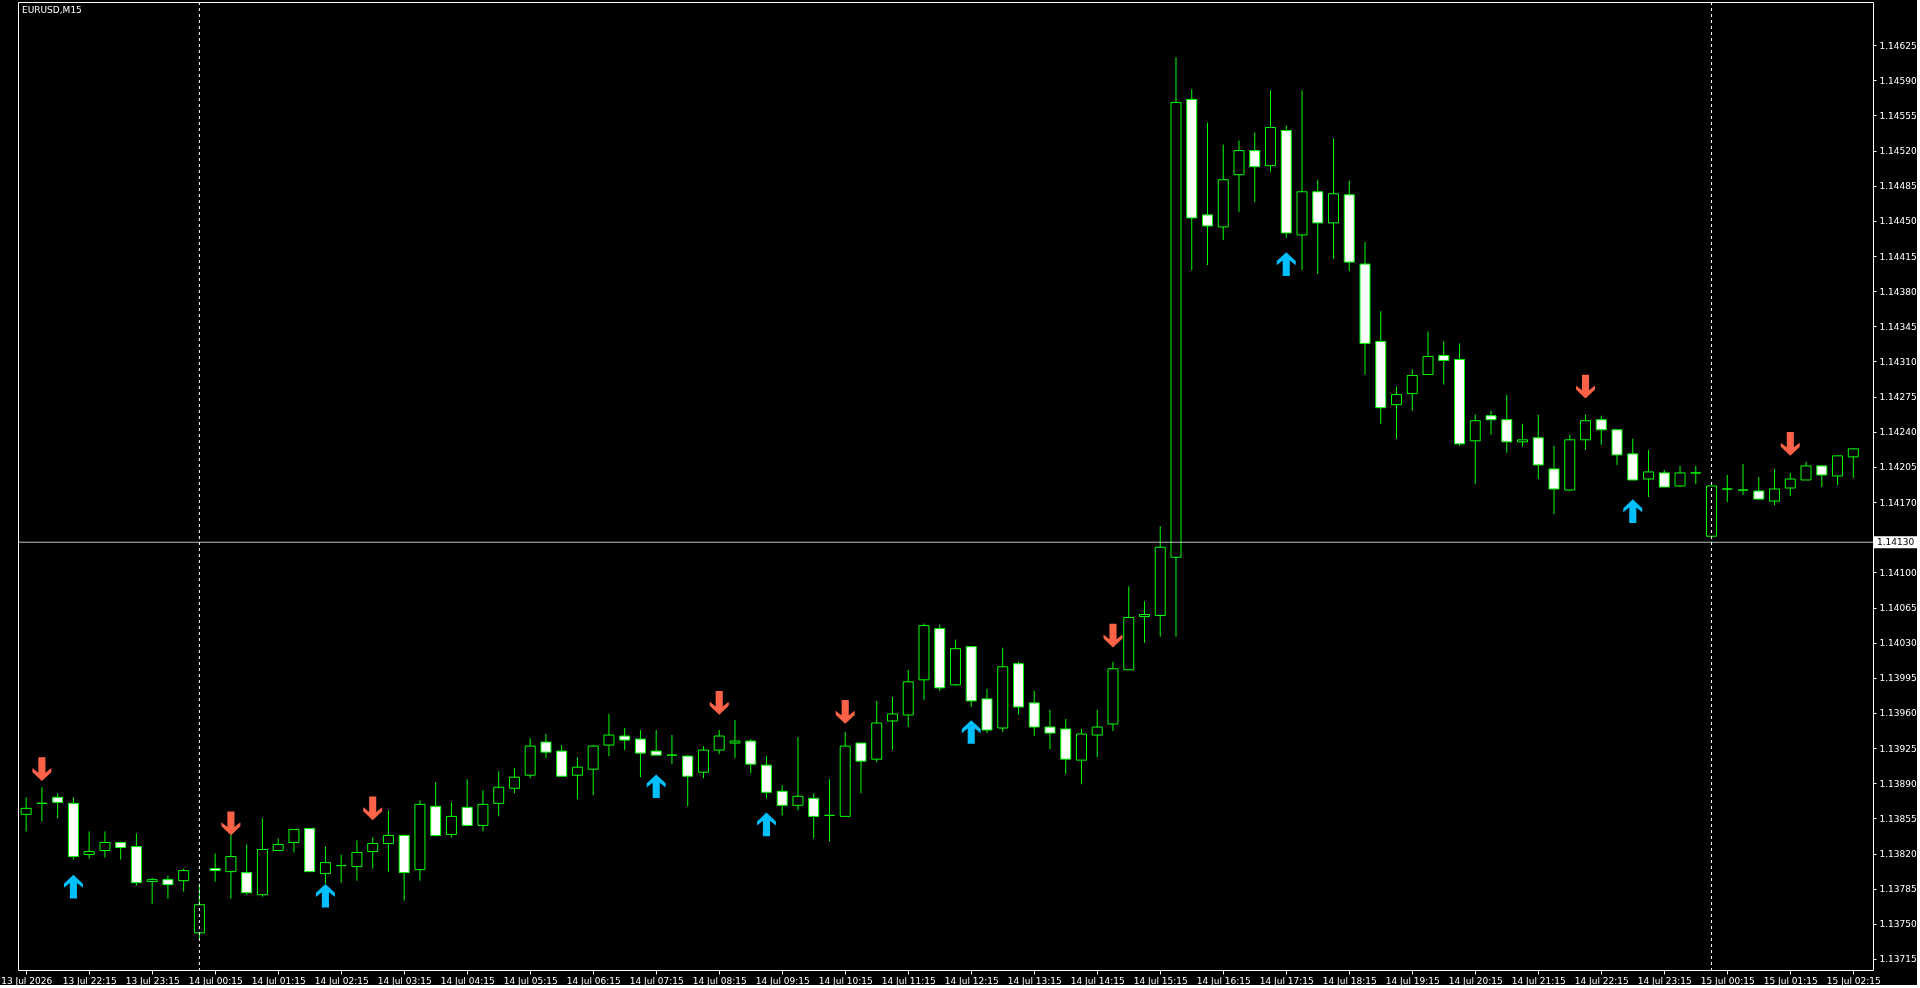  Describe the element at coordinates (1898, 818) in the screenshot. I see `y-tick-label: 1.13855` at that location.